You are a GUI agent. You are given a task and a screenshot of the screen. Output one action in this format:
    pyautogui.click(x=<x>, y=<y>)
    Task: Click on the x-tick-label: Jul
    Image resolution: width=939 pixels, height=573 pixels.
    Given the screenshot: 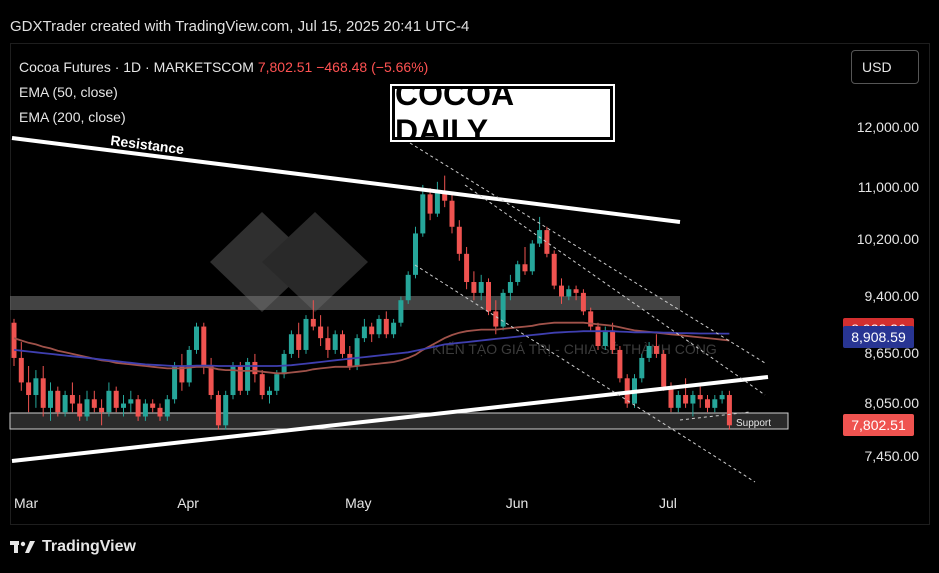 What is the action you would take?
    pyautogui.click(x=668, y=503)
    